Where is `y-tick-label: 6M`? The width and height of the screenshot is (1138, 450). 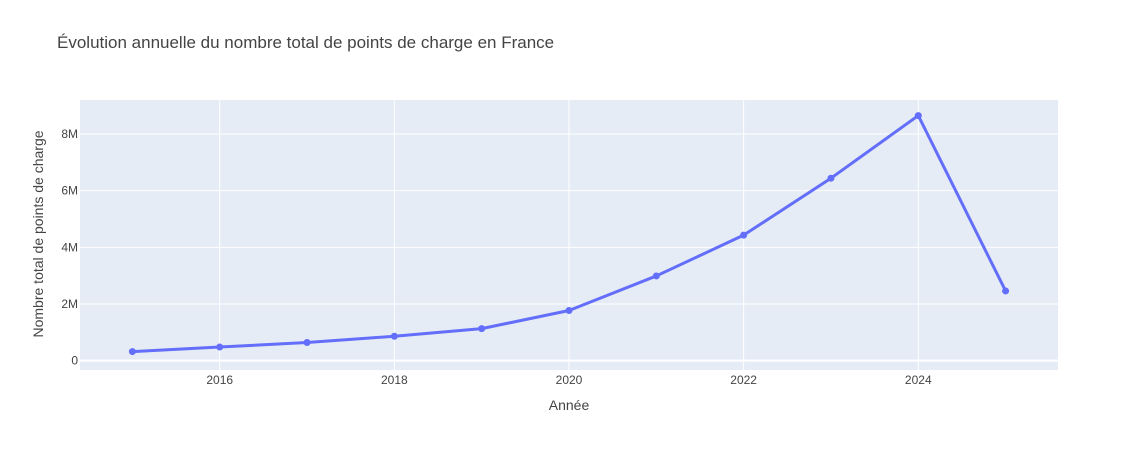
y-tick-label: 6M is located at coordinates (69, 191).